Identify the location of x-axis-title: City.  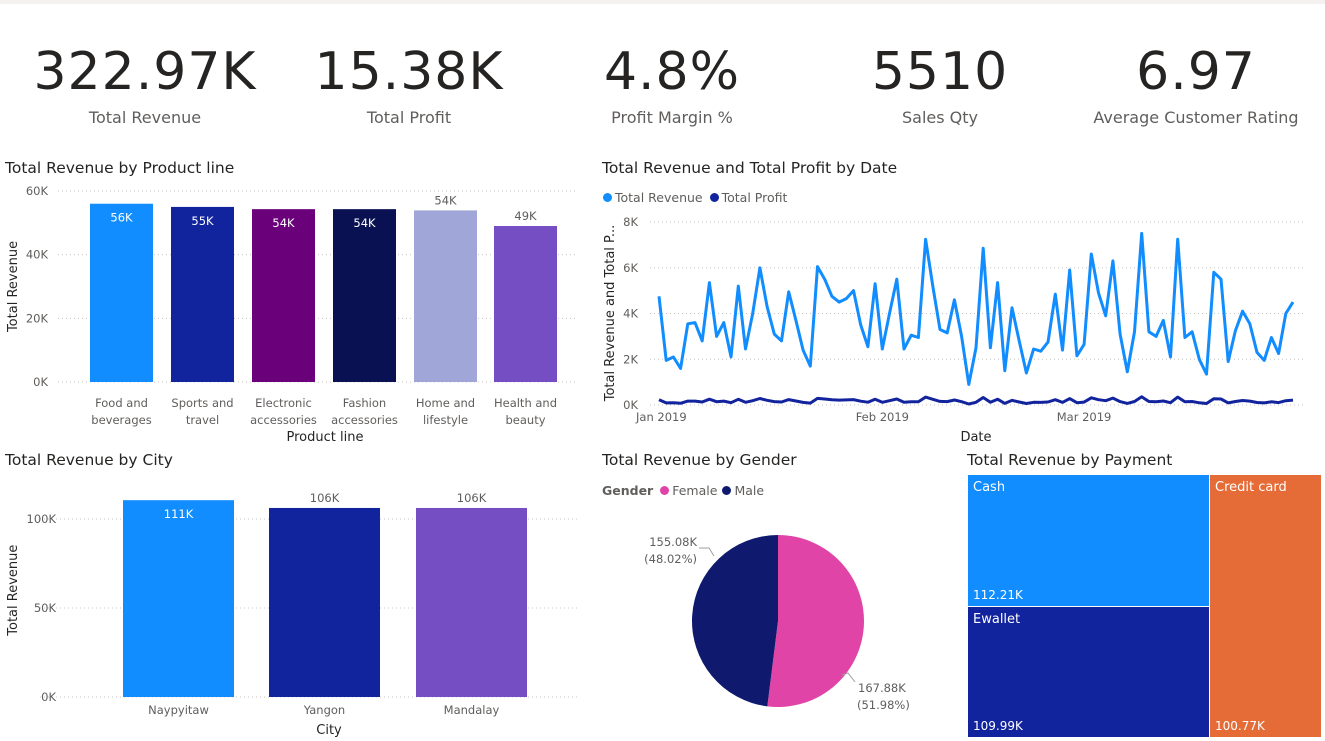
(329, 730).